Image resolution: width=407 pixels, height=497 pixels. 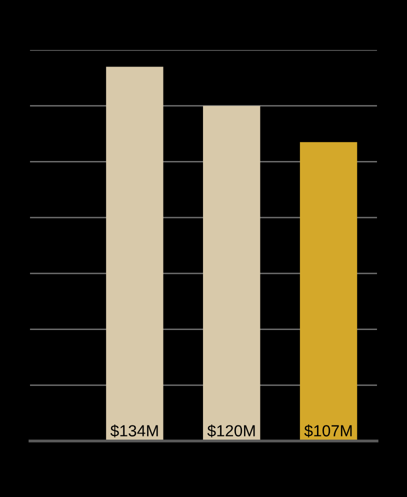 What do you see at coordinates (328, 431) in the screenshot?
I see `data-label: $107M` at bounding box center [328, 431].